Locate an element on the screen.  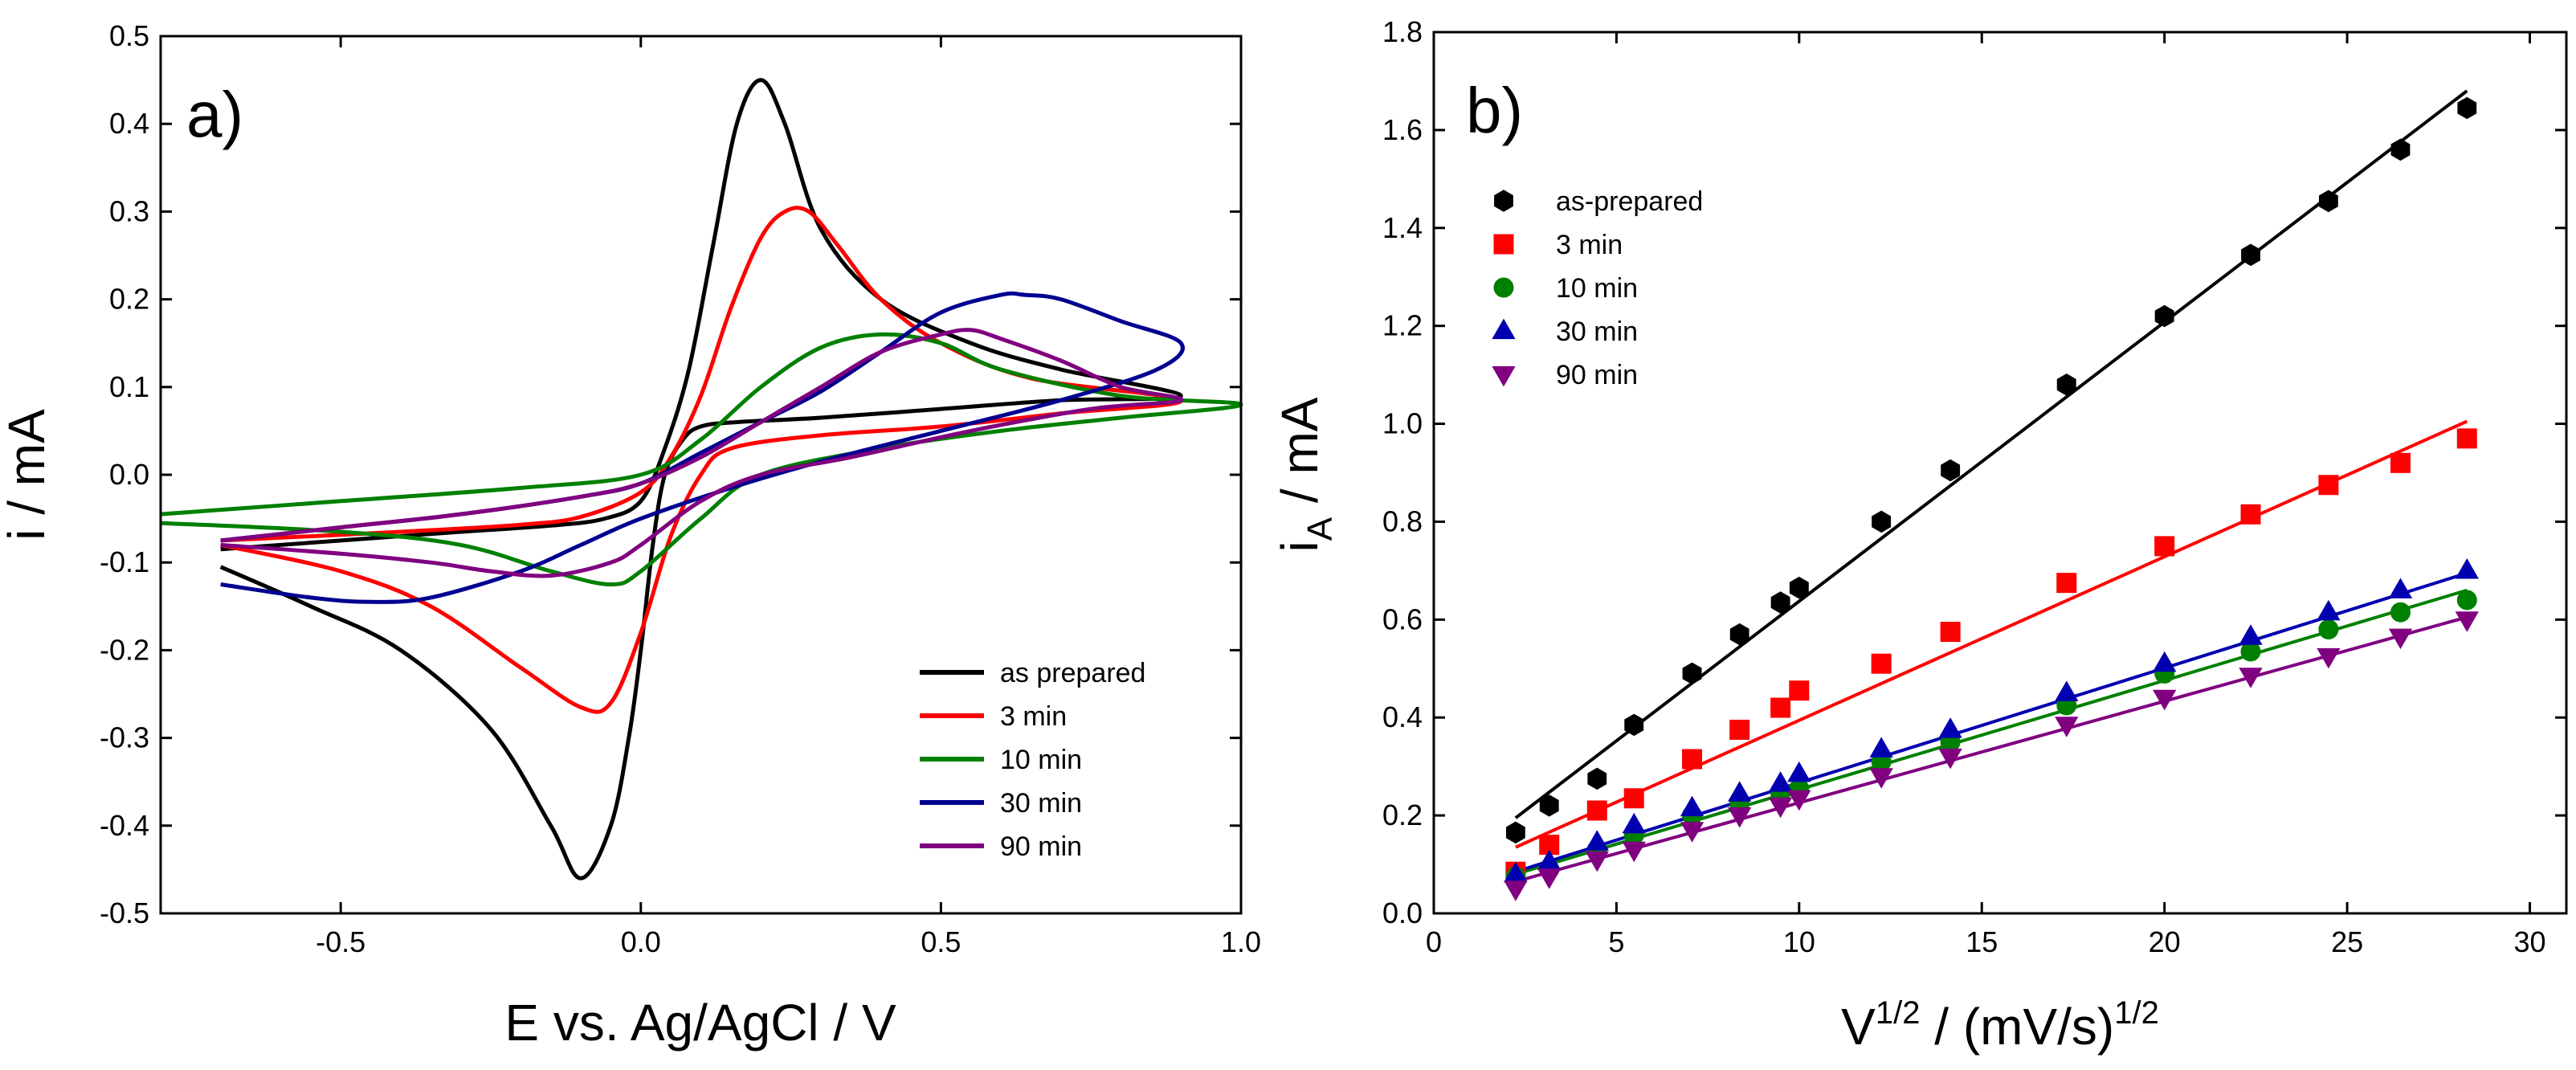
legend-label-as-prepared: as-prepared is located at coordinates (1629, 201).